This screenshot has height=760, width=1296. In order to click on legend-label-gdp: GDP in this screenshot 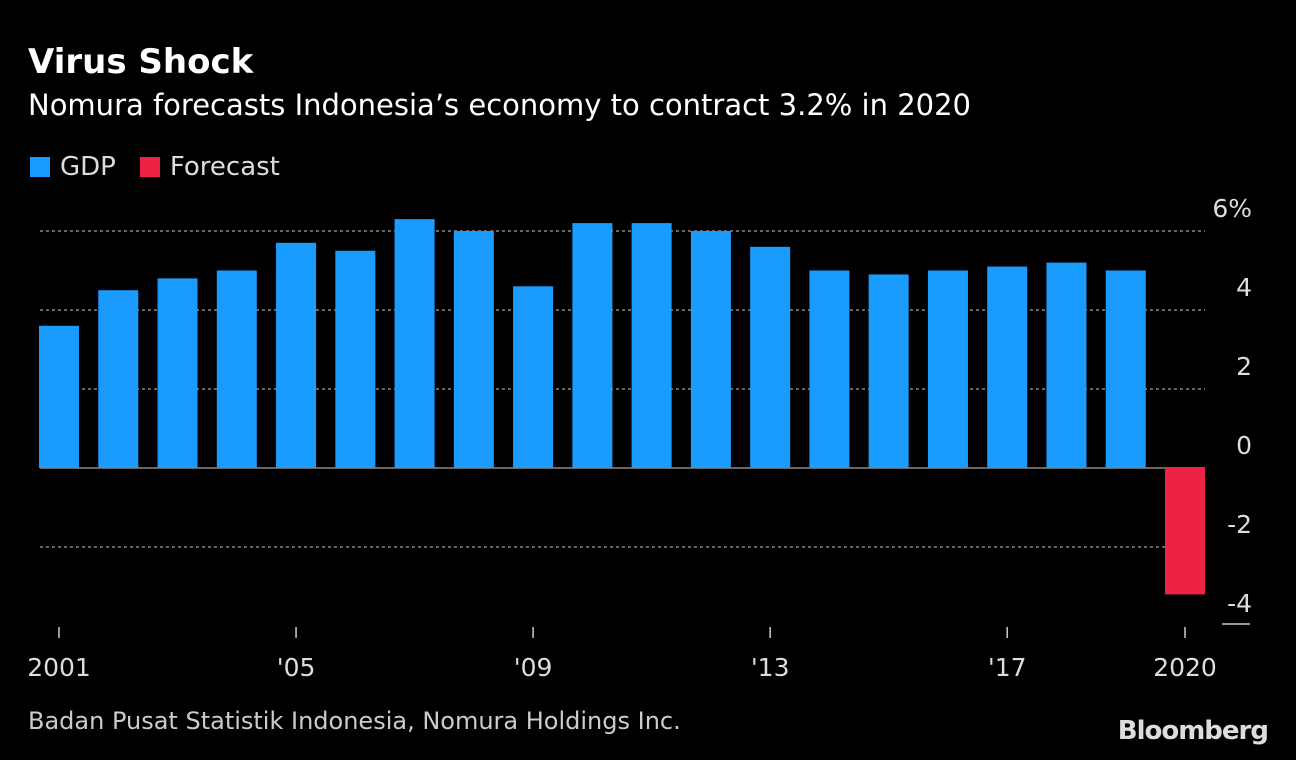, I will do `click(88, 167)`.